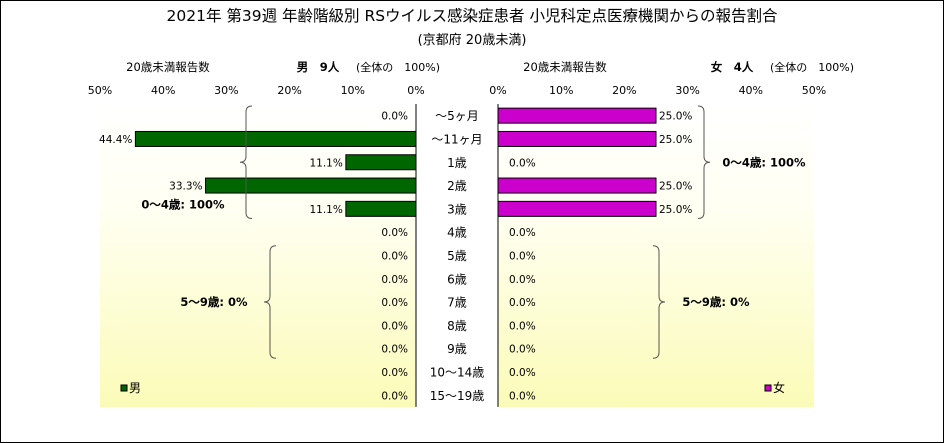 This screenshot has width=944, height=443. Describe the element at coordinates (100, 90) in the screenshot. I see `male-x-tick-label: 50%` at that location.